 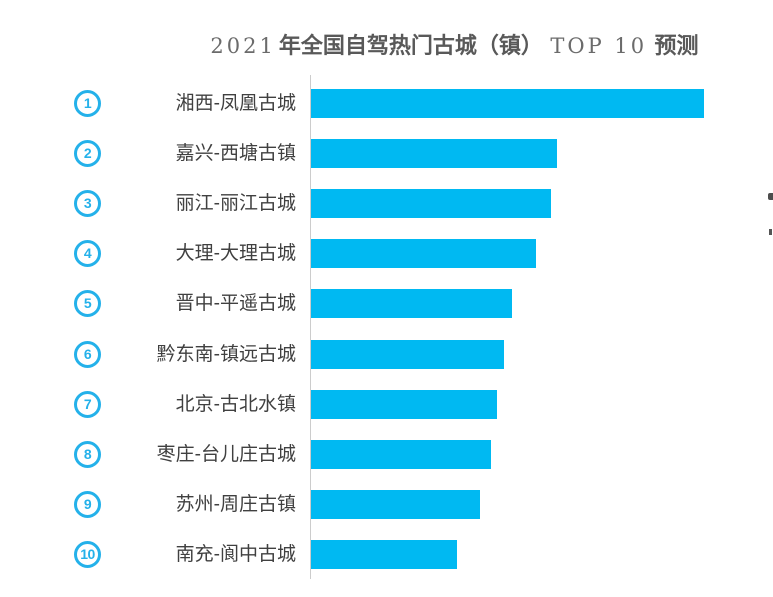 What do you see at coordinates (235, 103) in the screenshot?
I see `category-label: 湘西-凤凰古城` at bounding box center [235, 103].